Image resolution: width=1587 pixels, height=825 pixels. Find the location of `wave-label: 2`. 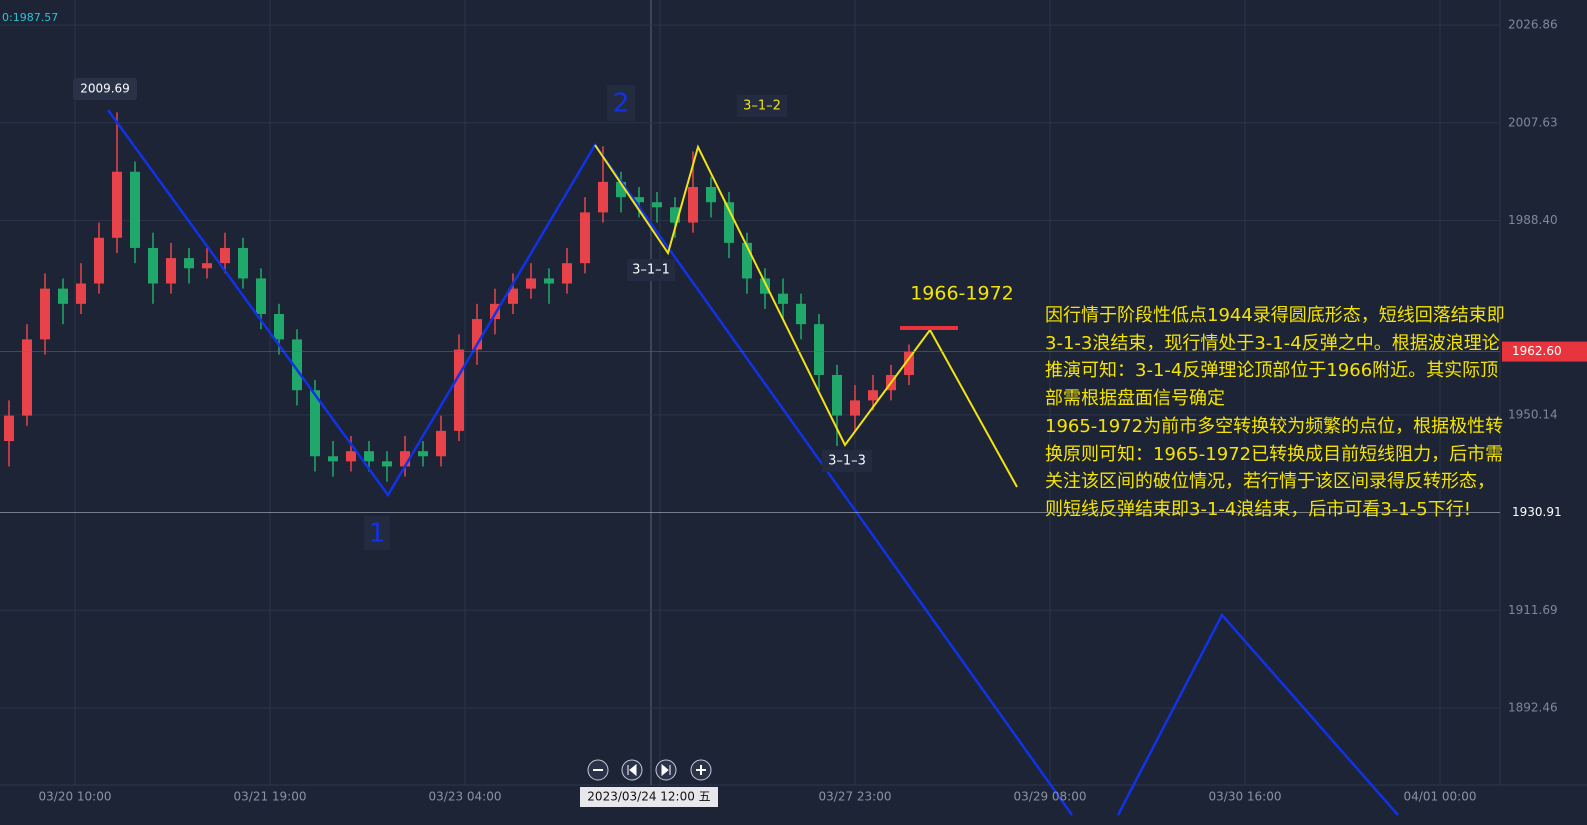

wave-label: 2 is located at coordinates (621, 104).